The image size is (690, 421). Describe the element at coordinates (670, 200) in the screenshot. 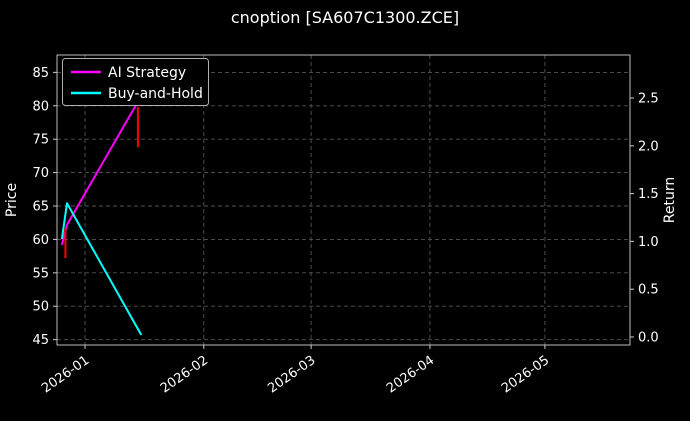

I see `right-axis-label: Return` at that location.